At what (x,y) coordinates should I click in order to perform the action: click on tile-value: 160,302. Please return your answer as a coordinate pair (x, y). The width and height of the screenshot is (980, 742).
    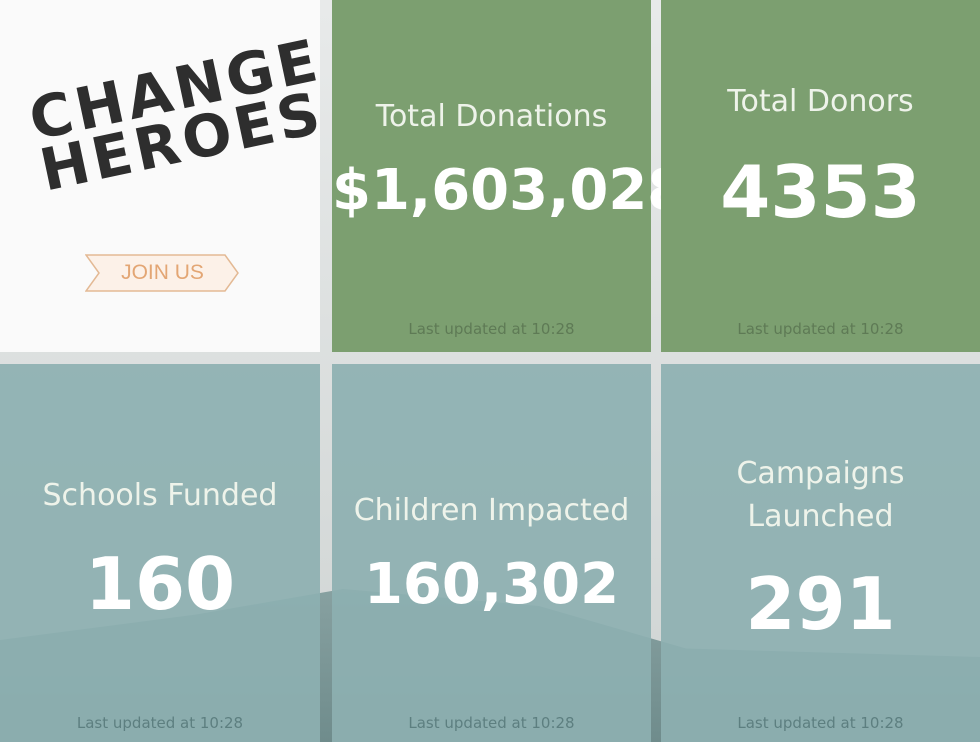
    Looking at the image, I should click on (491, 584).